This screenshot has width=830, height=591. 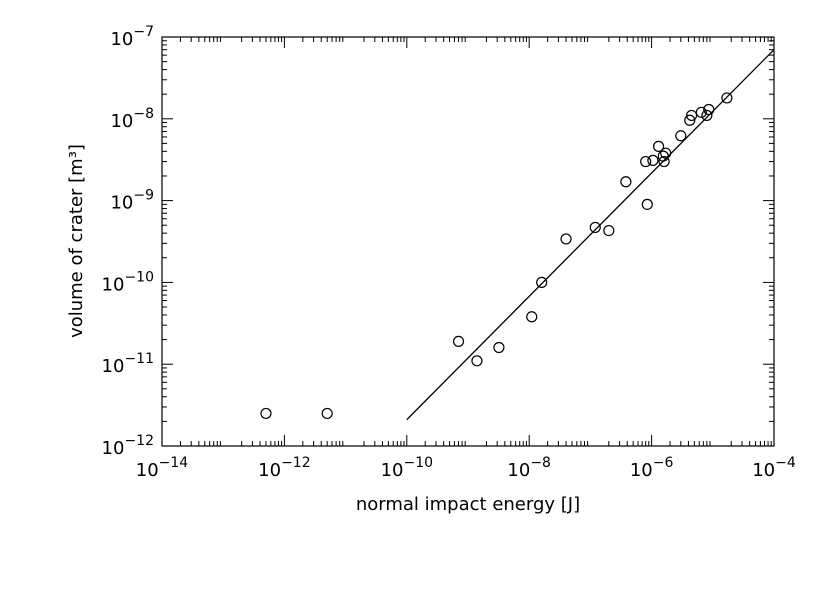 I want to click on y-tick-label: 10⁻⁷, so click(x=132, y=37).